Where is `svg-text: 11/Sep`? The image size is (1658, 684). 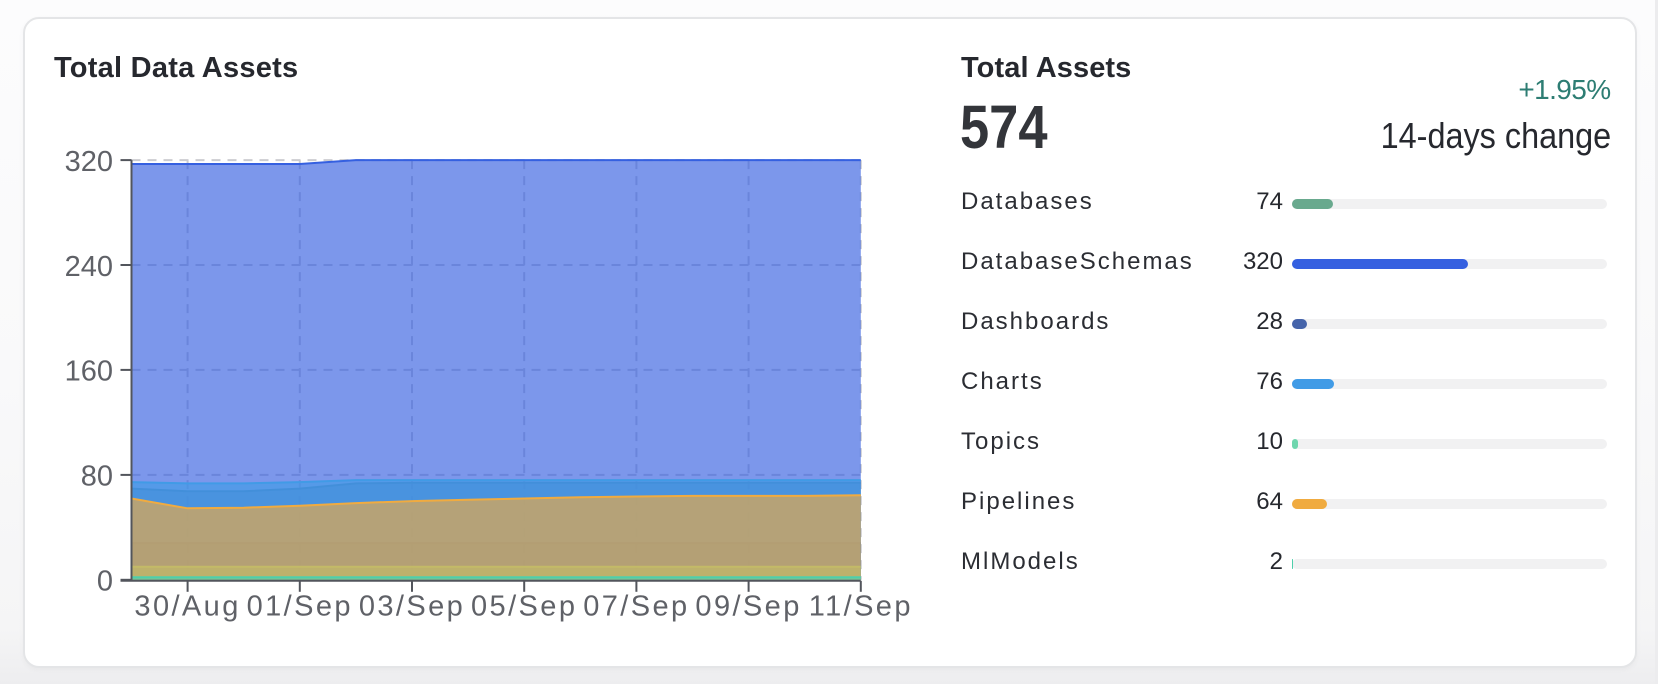
svg-text: 11/Sep is located at coordinates (861, 607).